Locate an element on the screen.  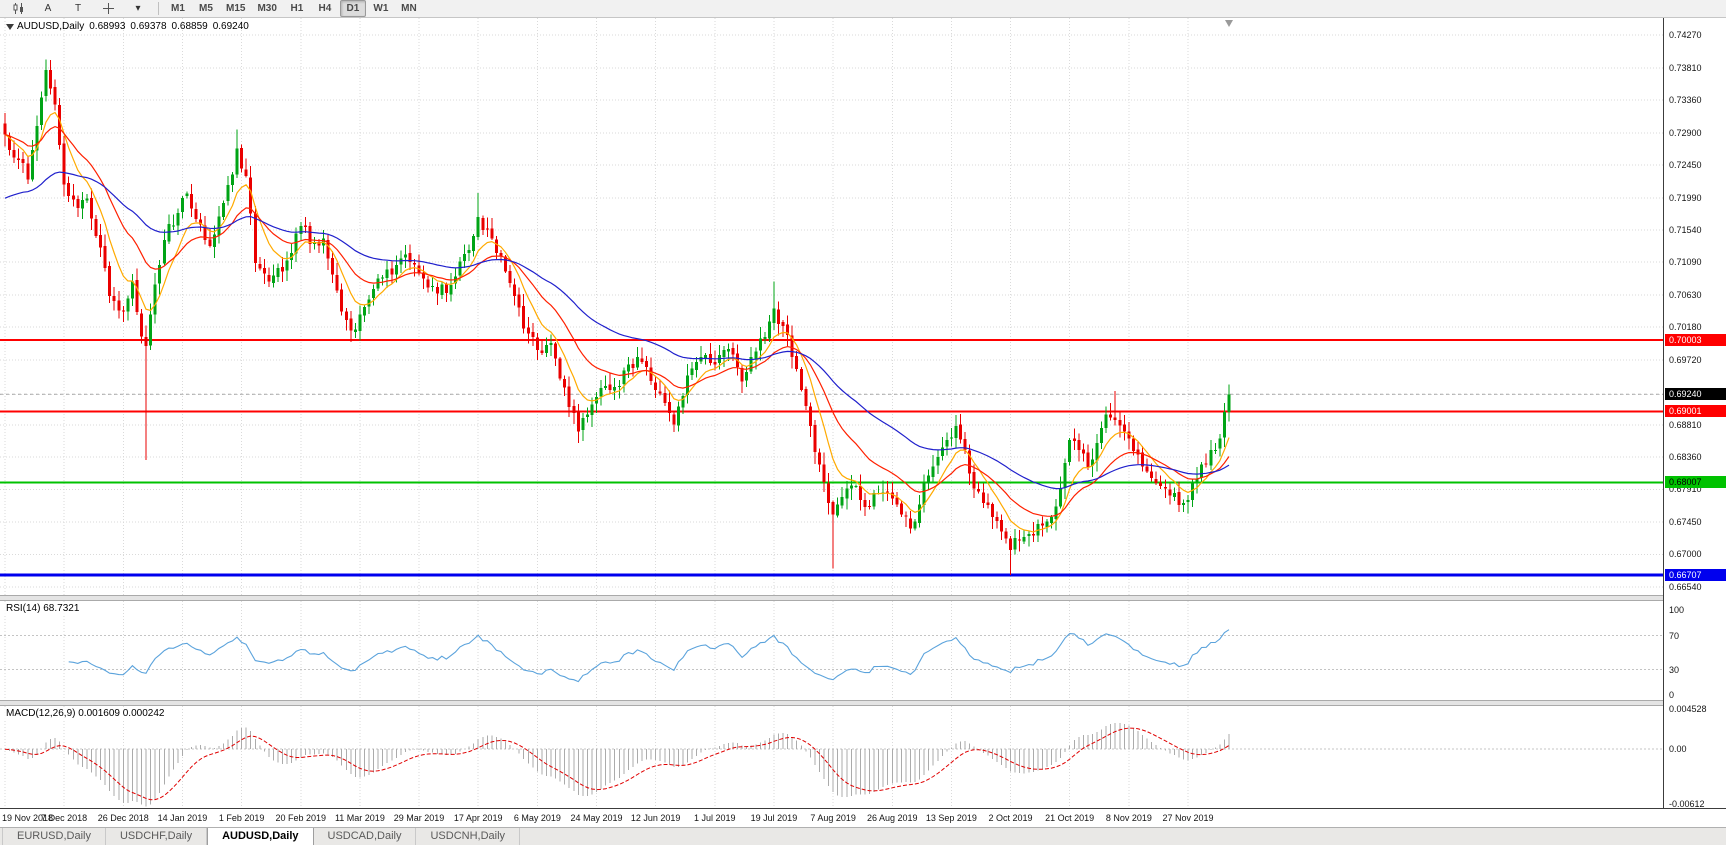
rsi-line is located at coordinates (649, 656).